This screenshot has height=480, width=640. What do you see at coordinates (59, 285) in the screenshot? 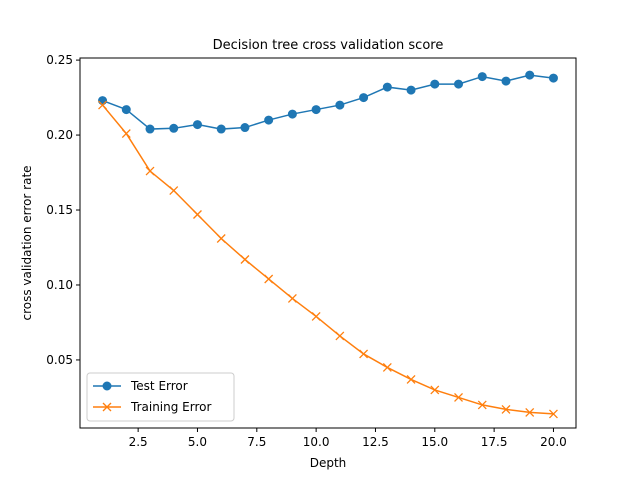
I see `y-tick-label: 0.10` at bounding box center [59, 285].